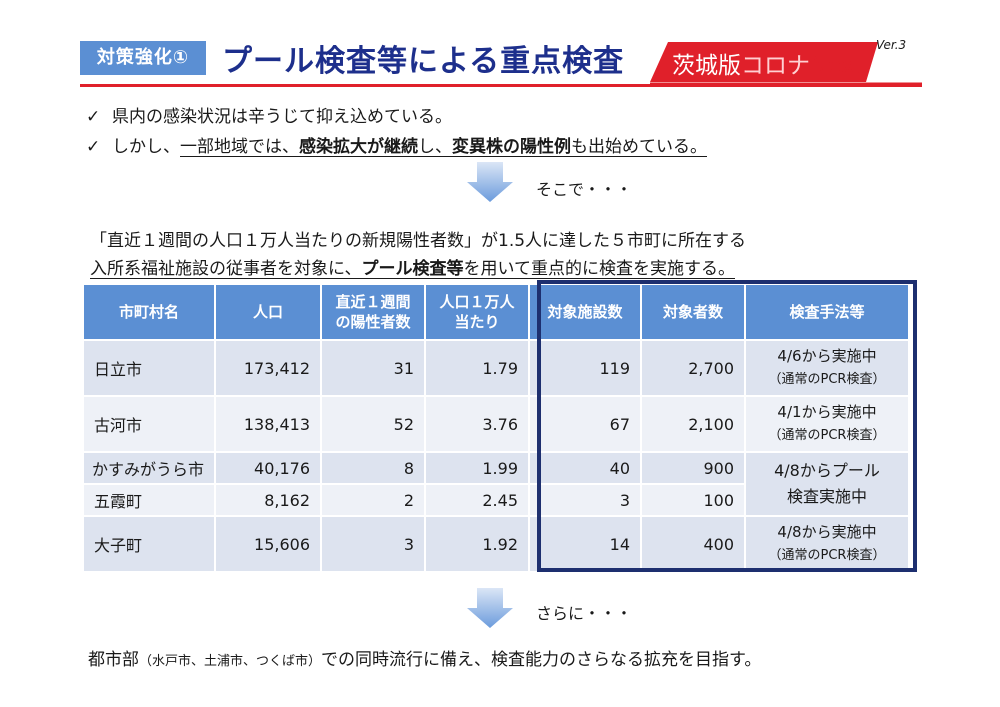  What do you see at coordinates (435, 147) in the screenshot?
I see `bullet-text-underlined: し、` at bounding box center [435, 147].